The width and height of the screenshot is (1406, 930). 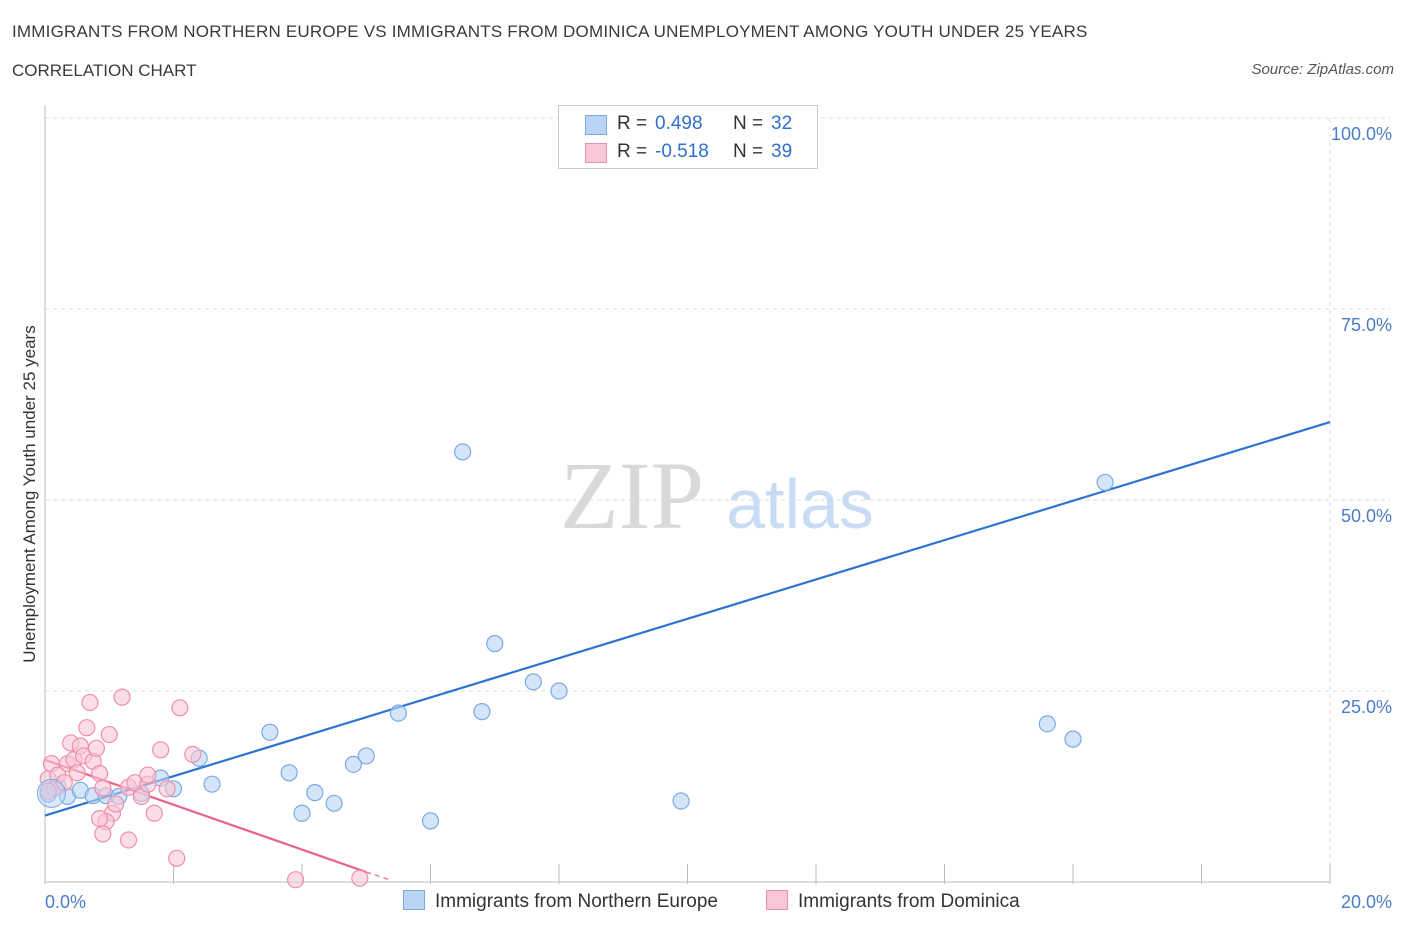 What do you see at coordinates (1366, 325) in the screenshot?
I see `y-tick-label: 75.0%` at bounding box center [1366, 325].